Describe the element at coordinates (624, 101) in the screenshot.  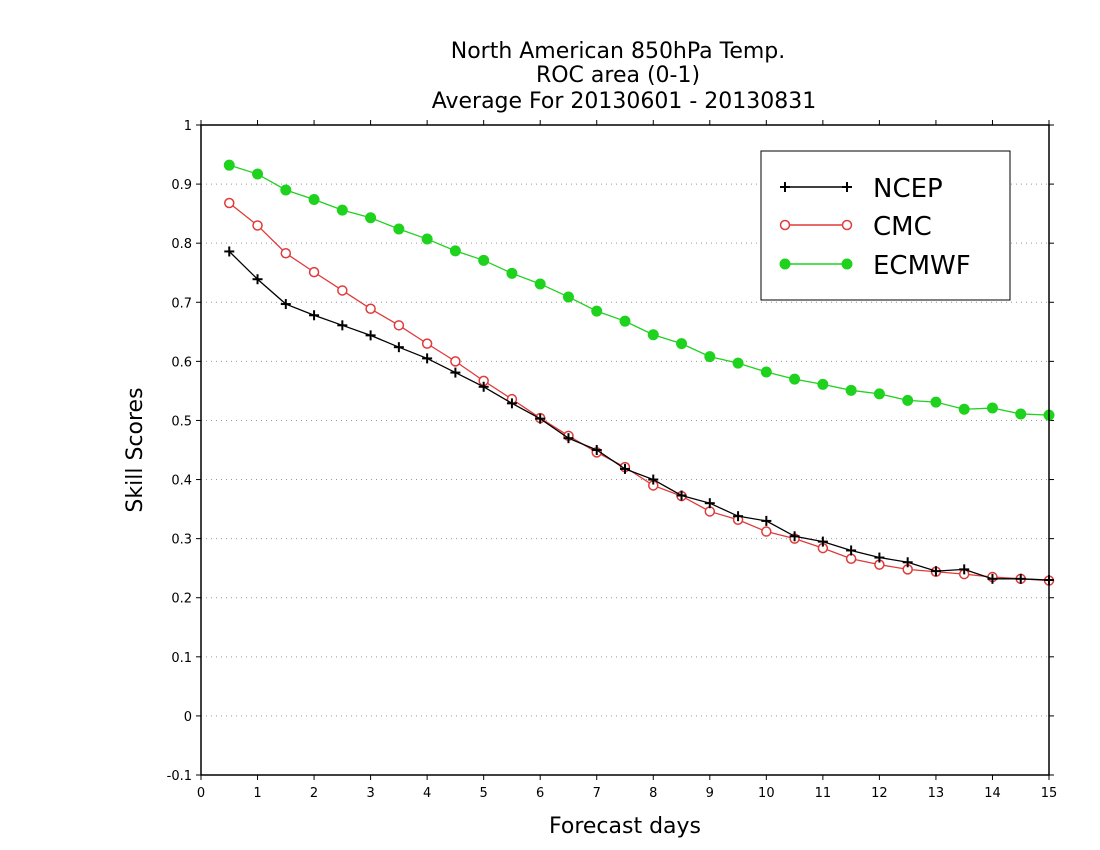
I see `chart-title-line-3: Average For 20130601 - 20130831` at that location.